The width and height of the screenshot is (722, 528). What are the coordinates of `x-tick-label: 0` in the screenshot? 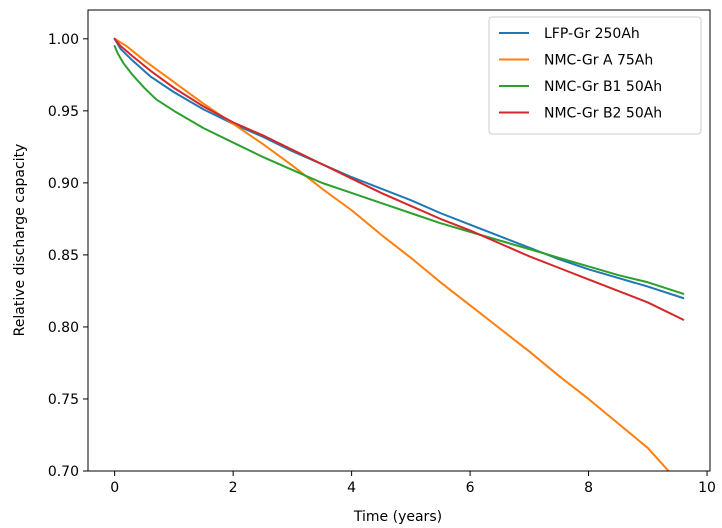 It's located at (114, 488).